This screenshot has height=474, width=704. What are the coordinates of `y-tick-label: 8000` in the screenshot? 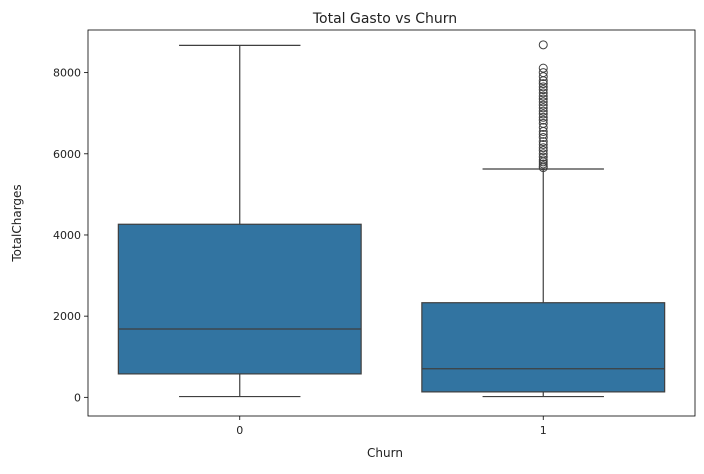 It's located at (67, 73).